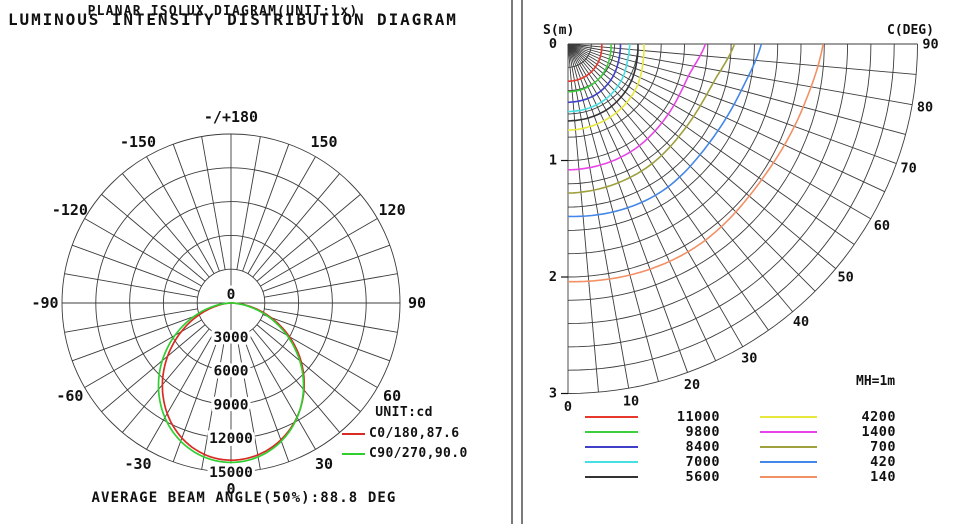 This screenshot has width=961, height=524. Describe the element at coordinates (698, 416) in the screenshot. I see `legend-value-label: 11000` at that location.